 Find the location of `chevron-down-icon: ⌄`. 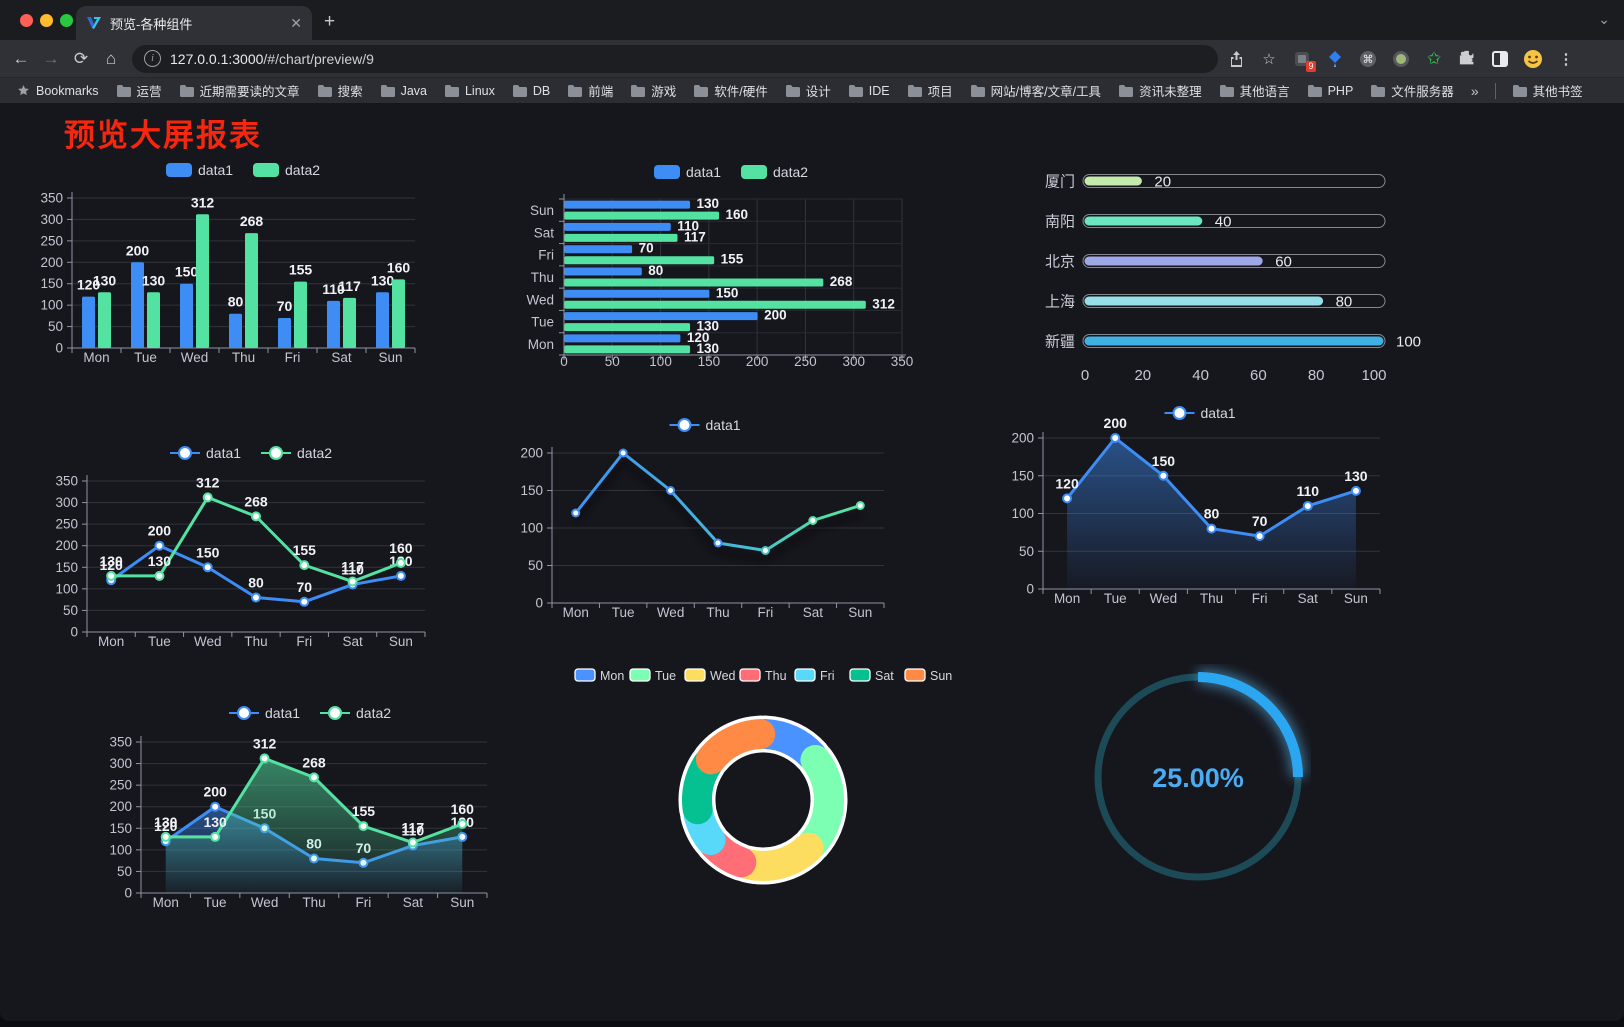

chevron-down-icon: ⌄ is located at coordinates (1604, 19).